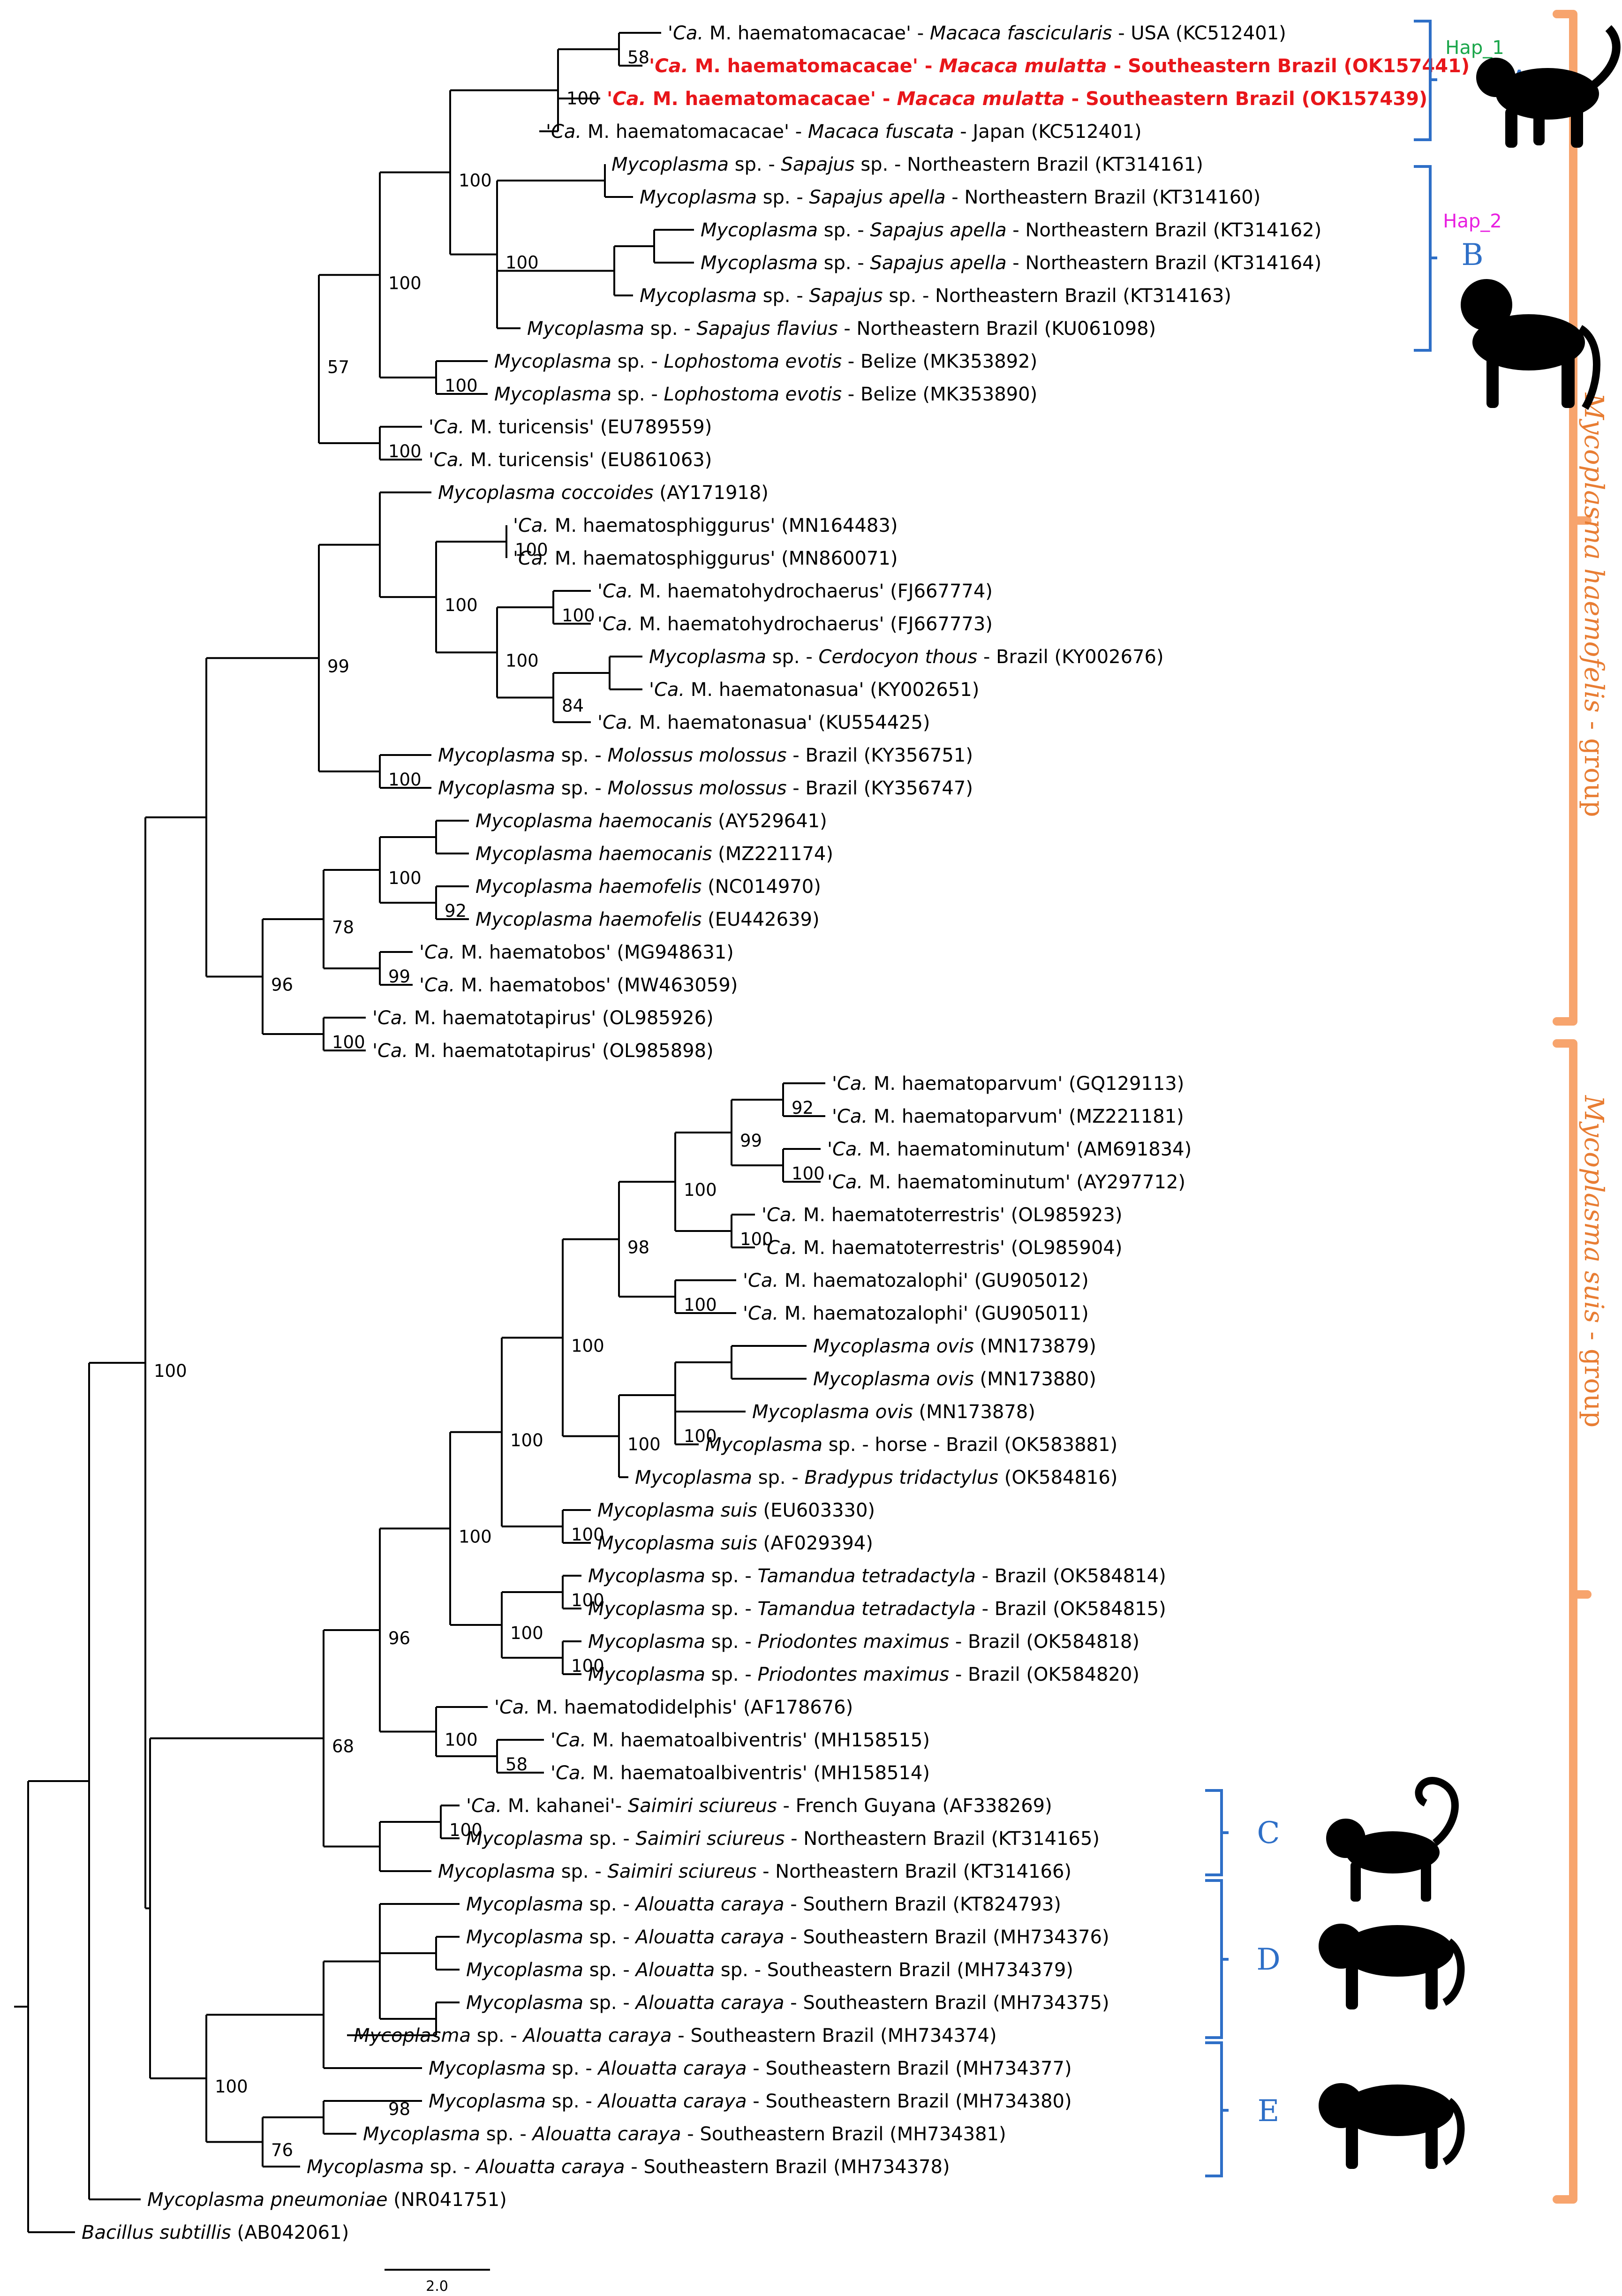 Image resolution: width=1622 pixels, height=2296 pixels. Describe the element at coordinates (942, 1215) in the screenshot. I see `taxon-label: 'Ca. M. haematoterrestris' (OL985923)` at that location.